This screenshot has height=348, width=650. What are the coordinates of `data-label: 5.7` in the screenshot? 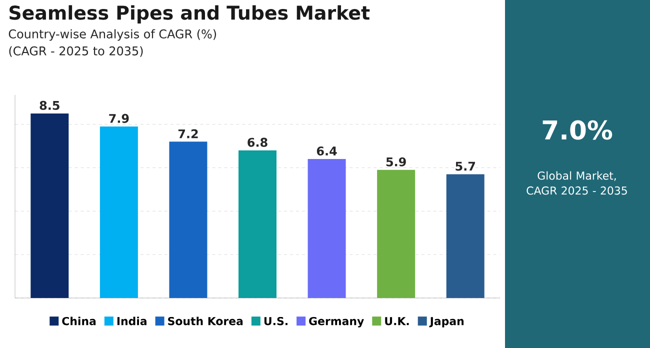 It's located at (465, 166).